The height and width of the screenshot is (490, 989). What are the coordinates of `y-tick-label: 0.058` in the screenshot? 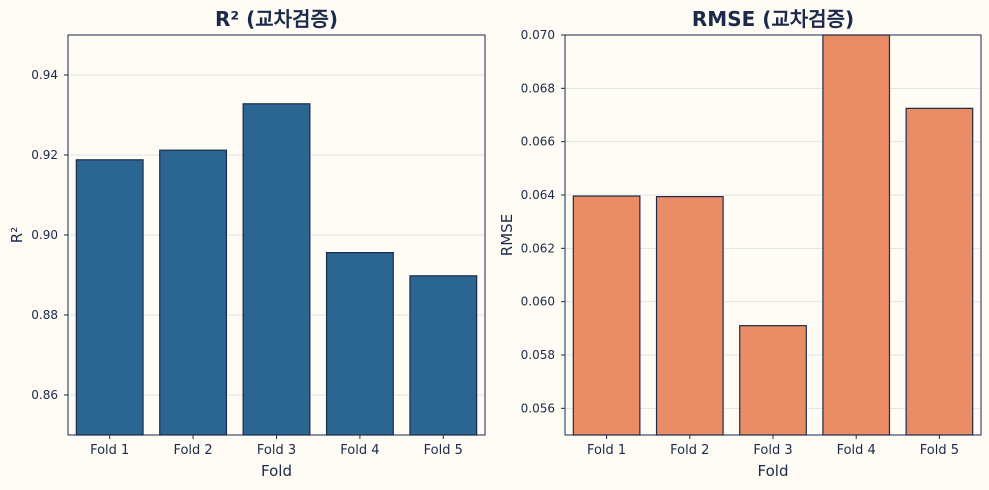 It's located at (538, 355).